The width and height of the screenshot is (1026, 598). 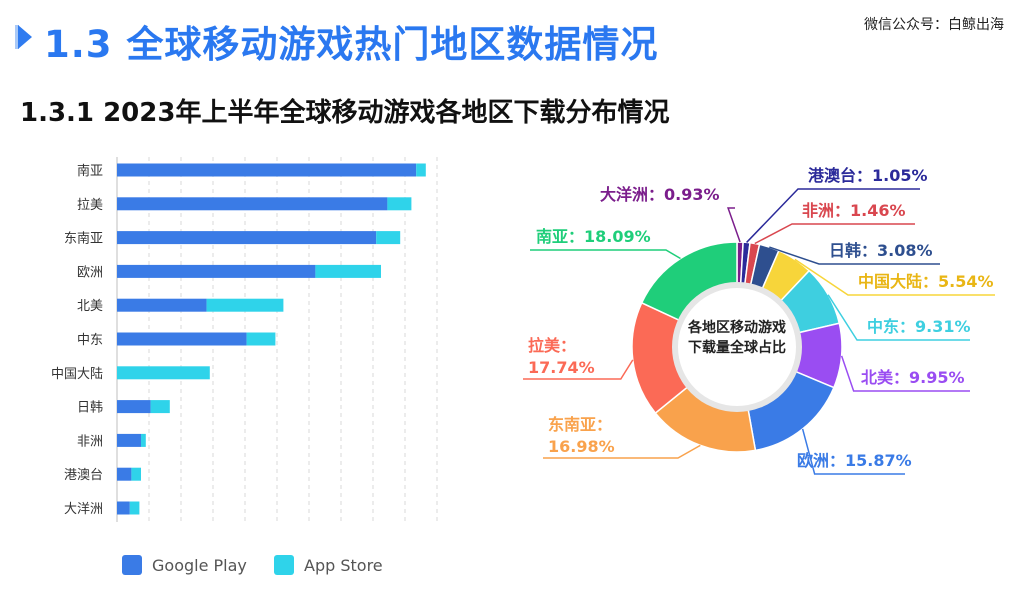 I want to click on y-tick-label: 拉美, so click(x=90, y=205).